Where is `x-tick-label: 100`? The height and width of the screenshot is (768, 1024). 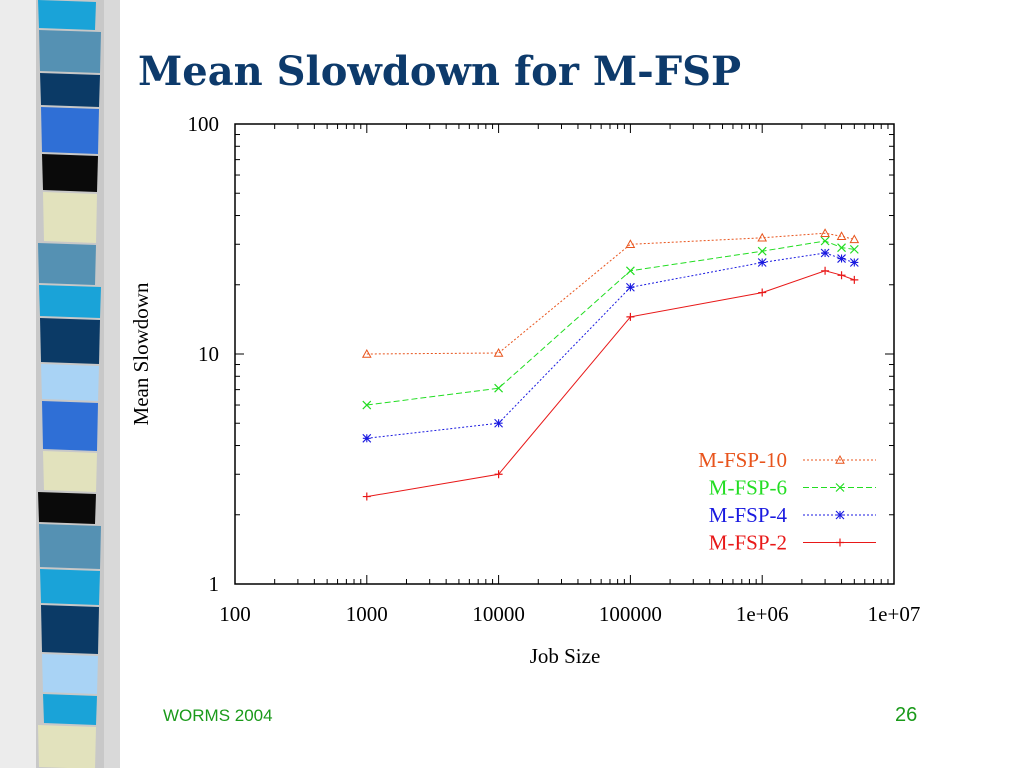 x-tick-label: 100 is located at coordinates (235, 614).